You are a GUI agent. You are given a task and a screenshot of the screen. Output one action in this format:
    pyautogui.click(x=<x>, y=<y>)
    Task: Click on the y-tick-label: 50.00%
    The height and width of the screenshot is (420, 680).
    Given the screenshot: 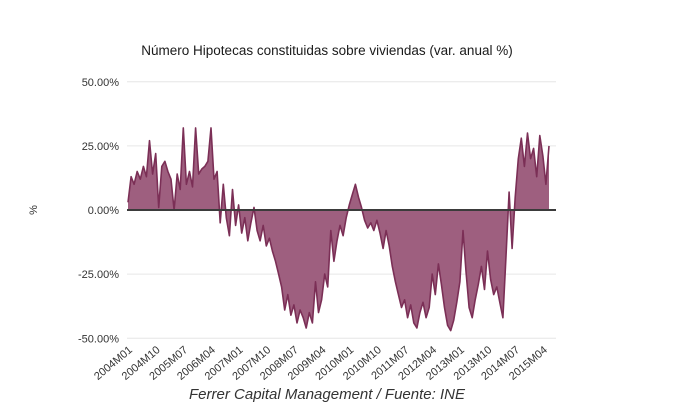 What is the action you would take?
    pyautogui.click(x=101, y=83)
    